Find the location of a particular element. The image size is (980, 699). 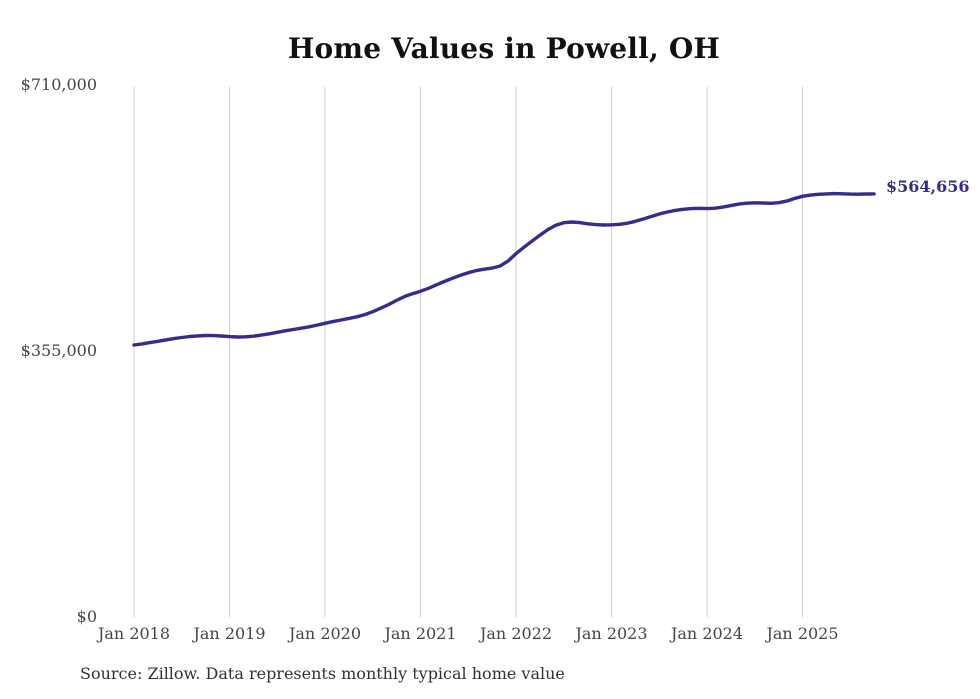

x-tick-label: Jan 2022 is located at coordinates (516, 633).